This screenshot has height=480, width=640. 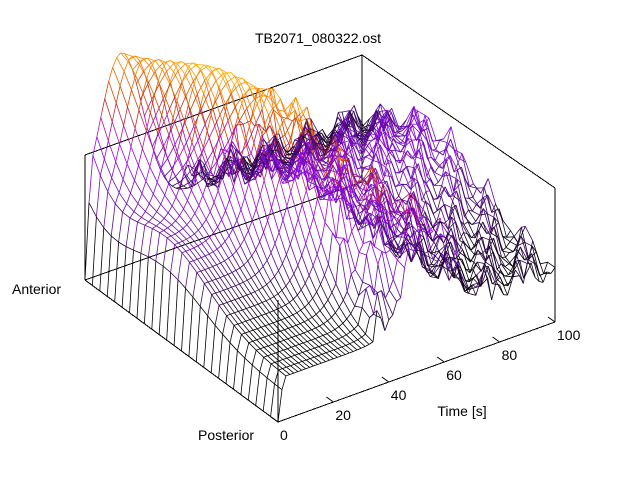 I want to click on x-tick-mark, so click(x=385, y=379).